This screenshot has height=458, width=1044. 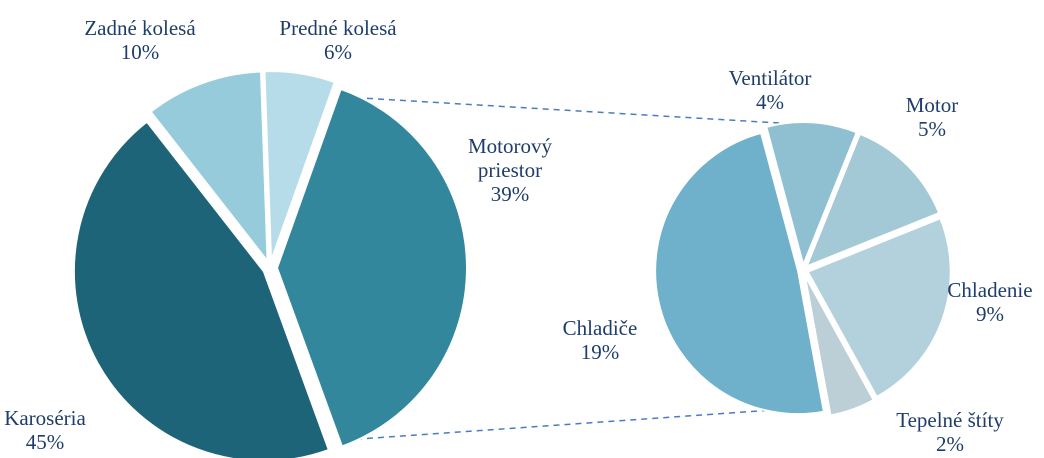 What do you see at coordinates (950, 444) in the screenshot?
I see `value-label: 2%` at bounding box center [950, 444].